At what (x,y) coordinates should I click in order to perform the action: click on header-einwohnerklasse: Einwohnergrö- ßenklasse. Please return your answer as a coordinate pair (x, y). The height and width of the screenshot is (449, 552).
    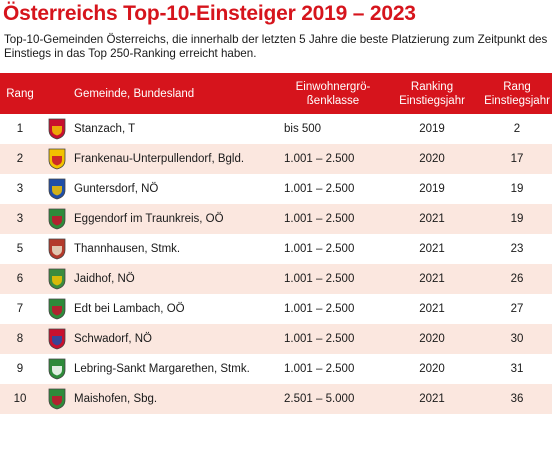
    Looking at the image, I should click on (333, 93).